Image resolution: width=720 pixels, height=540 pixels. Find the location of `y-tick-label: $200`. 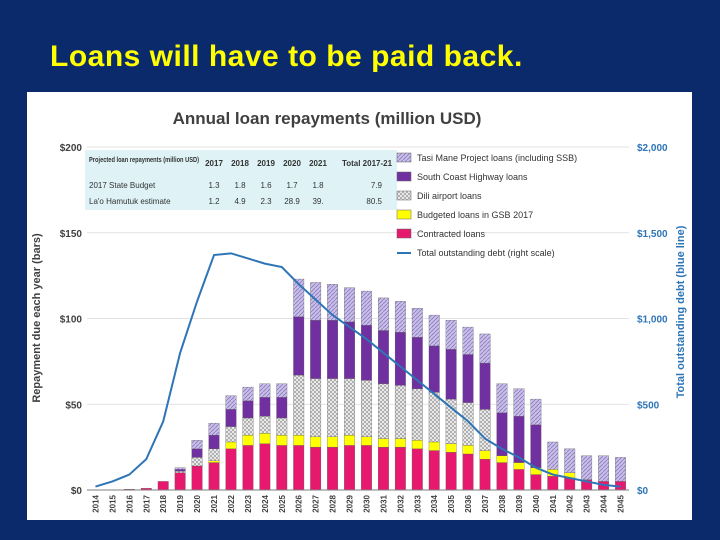

y-tick-label: $200 is located at coordinates (71, 148).